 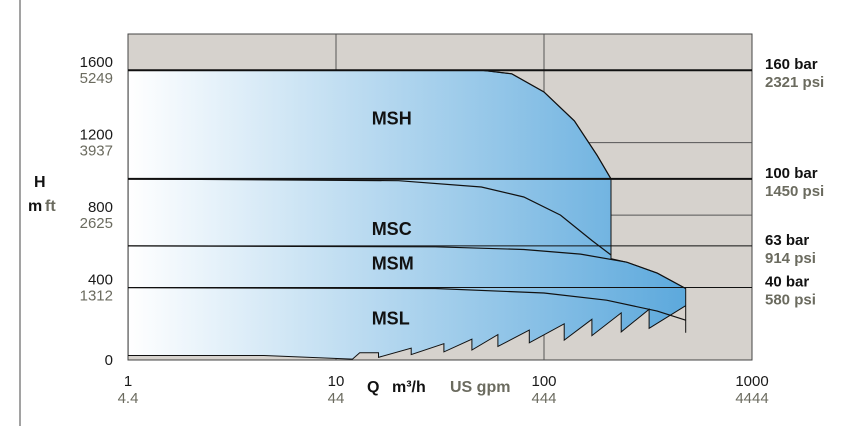 I want to click on curve-msm, so click(x=407, y=267).